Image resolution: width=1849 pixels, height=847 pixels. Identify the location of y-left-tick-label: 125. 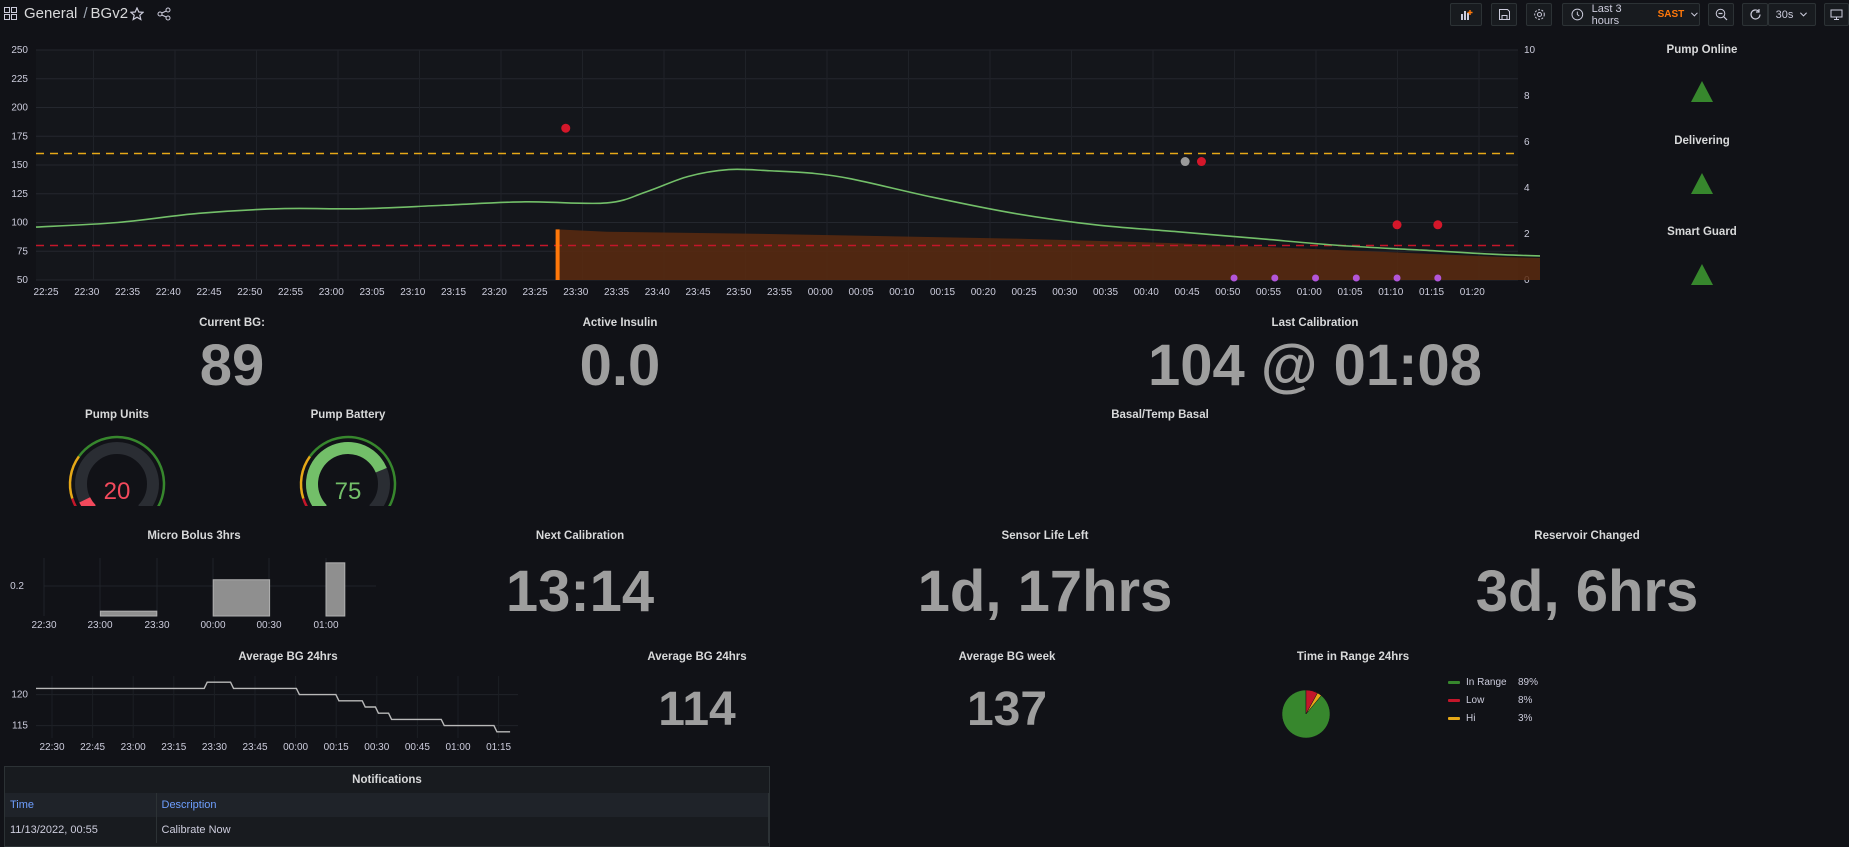
(19, 194).